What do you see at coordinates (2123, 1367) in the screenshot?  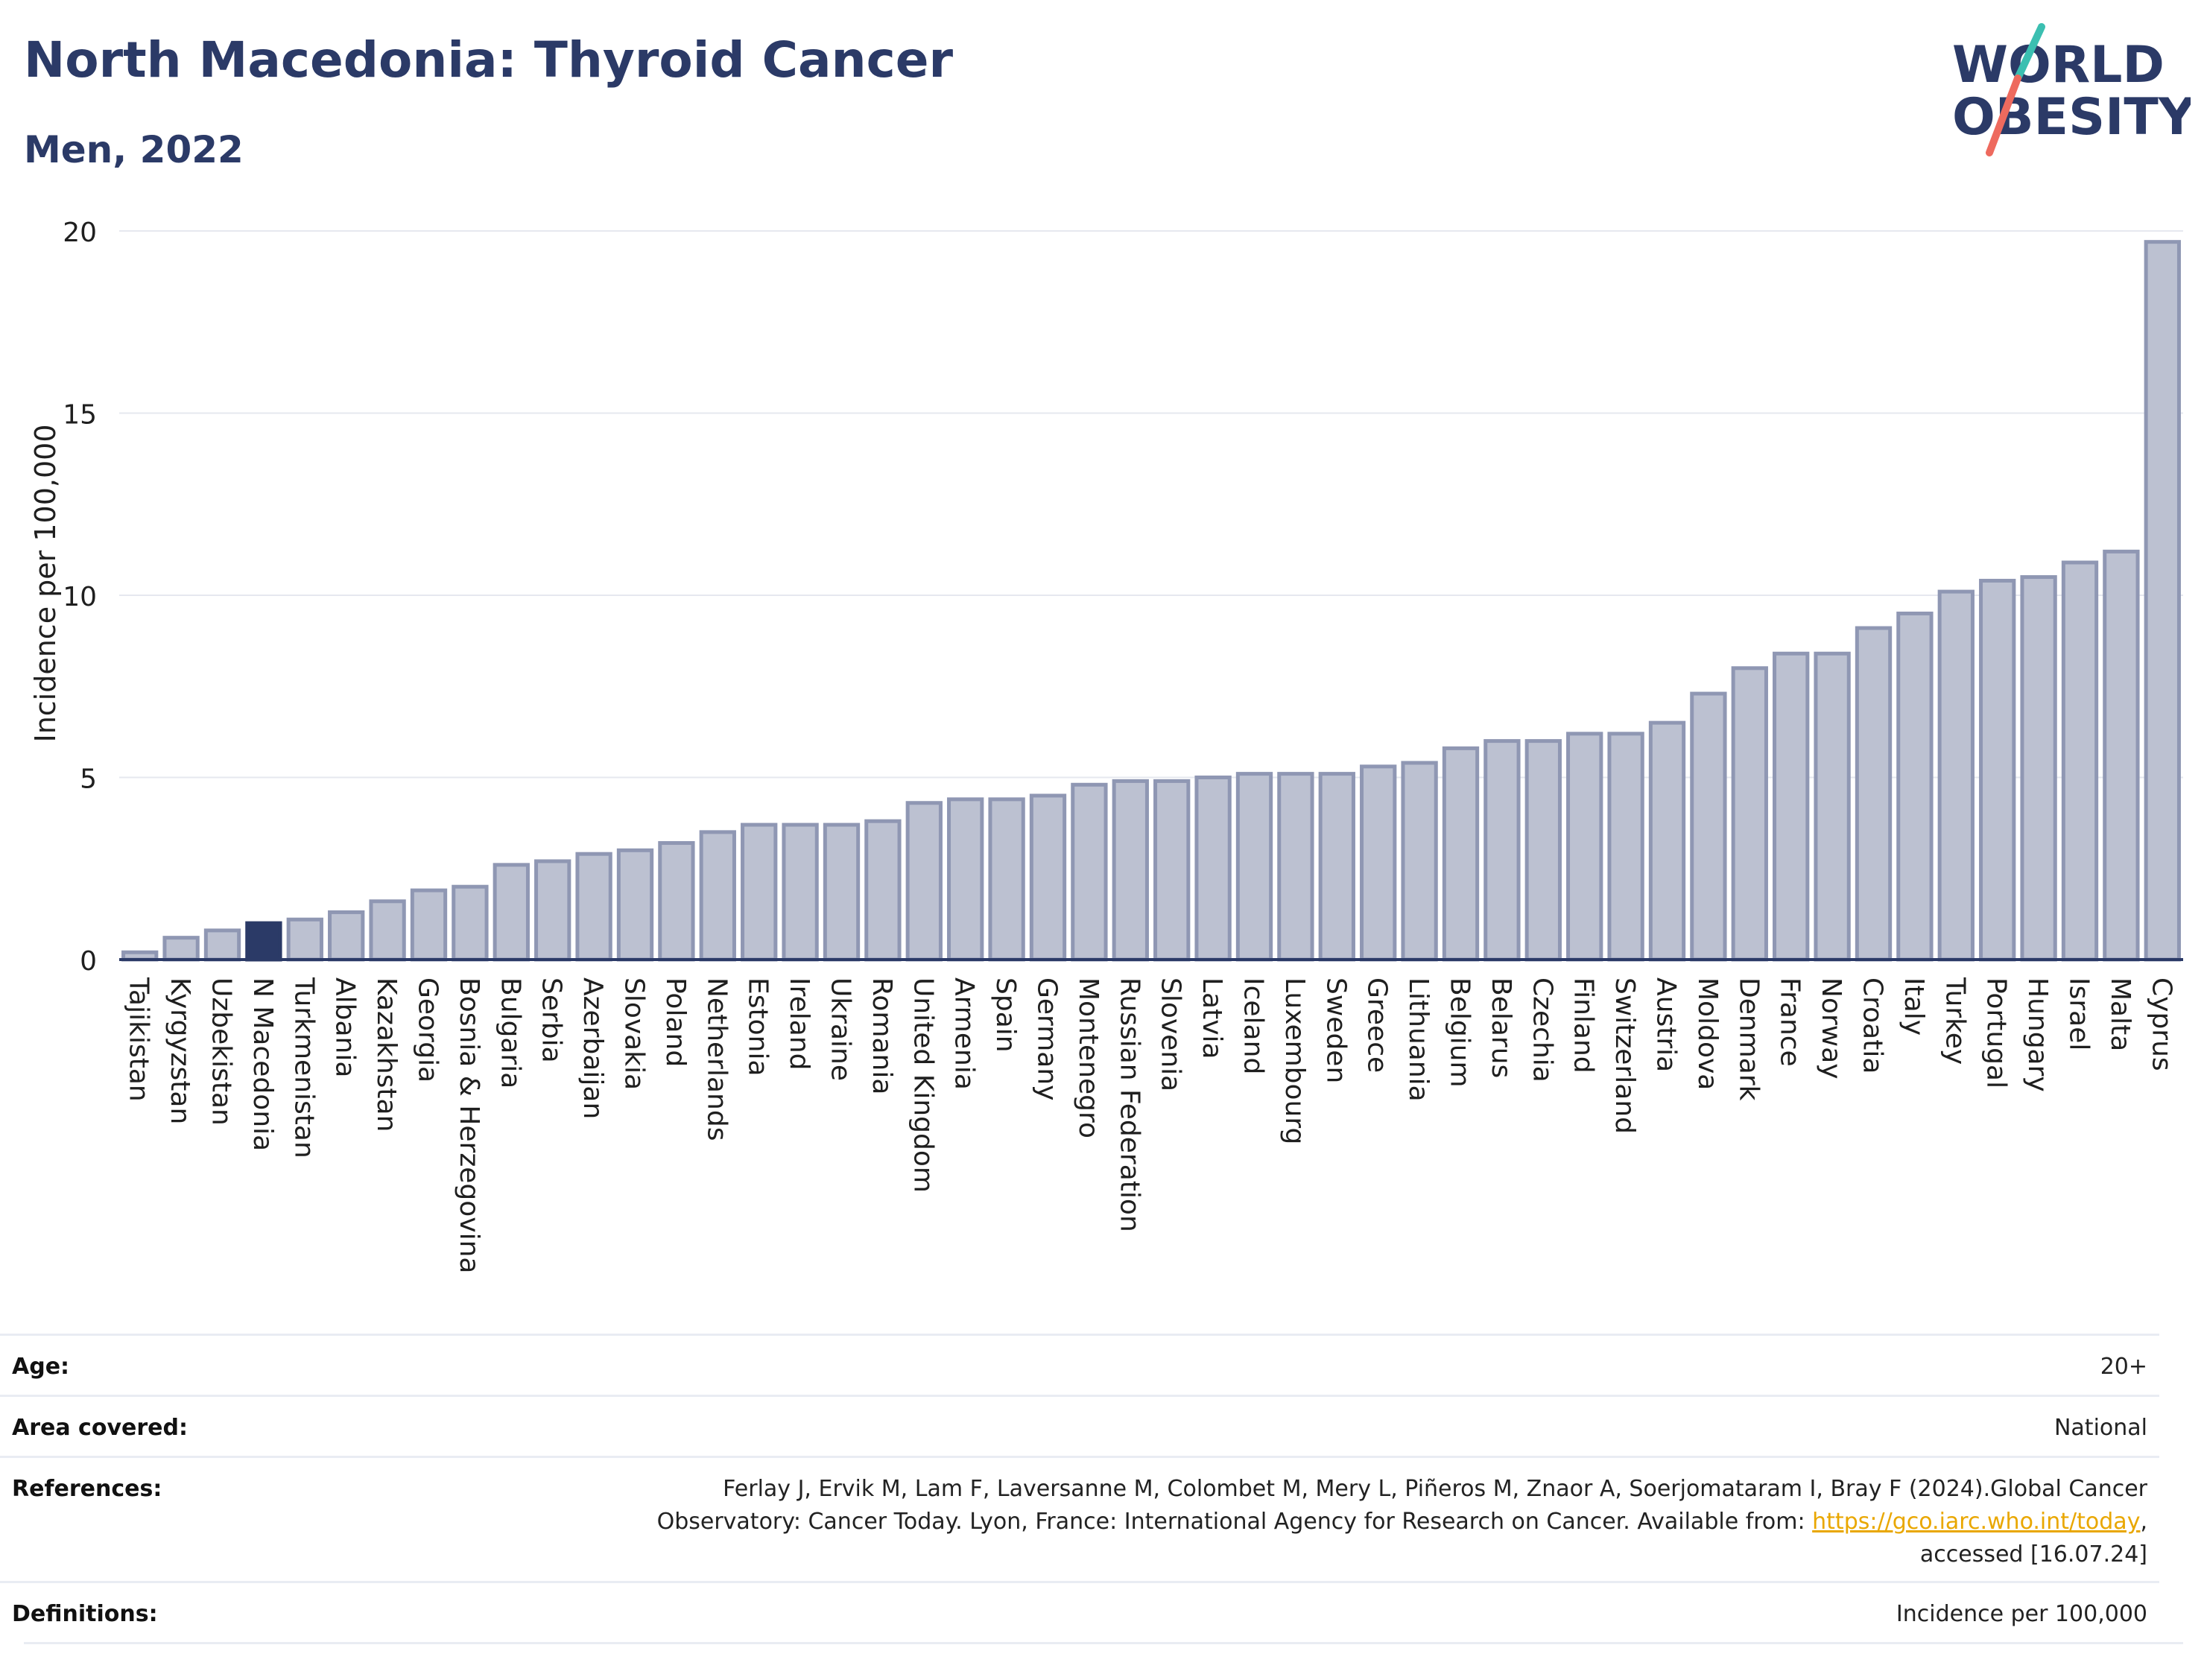 I see `age-value: 20+` at bounding box center [2123, 1367].